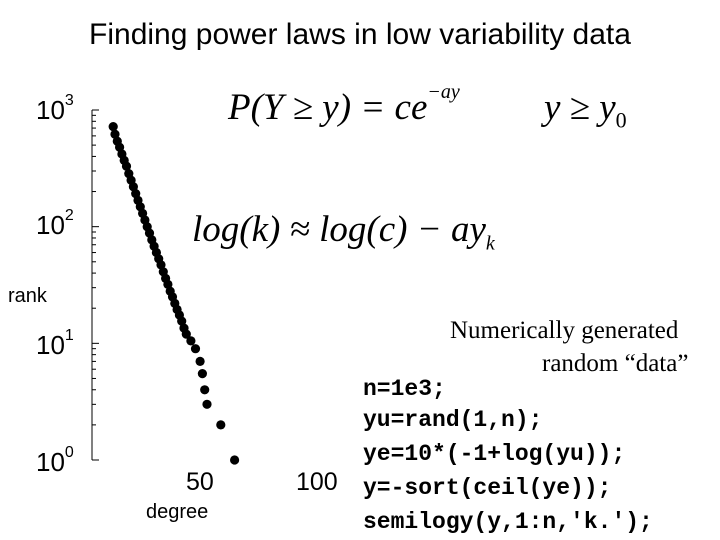 The image size is (720, 540). I want to click on y-tick-label-10: 10¹, so click(55, 343).